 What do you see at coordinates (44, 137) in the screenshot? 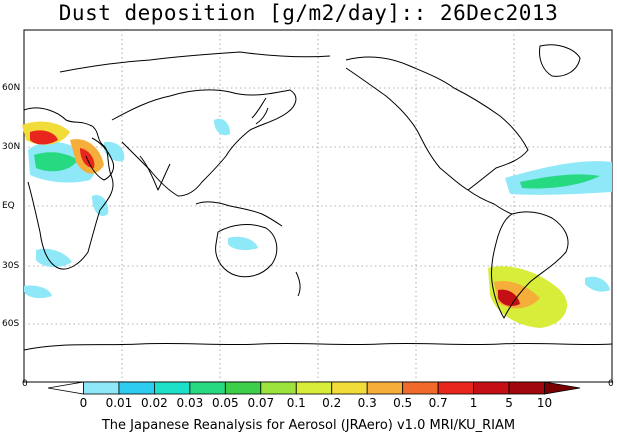
I see `dust-area-mediterranean-core` at bounding box center [44, 137].